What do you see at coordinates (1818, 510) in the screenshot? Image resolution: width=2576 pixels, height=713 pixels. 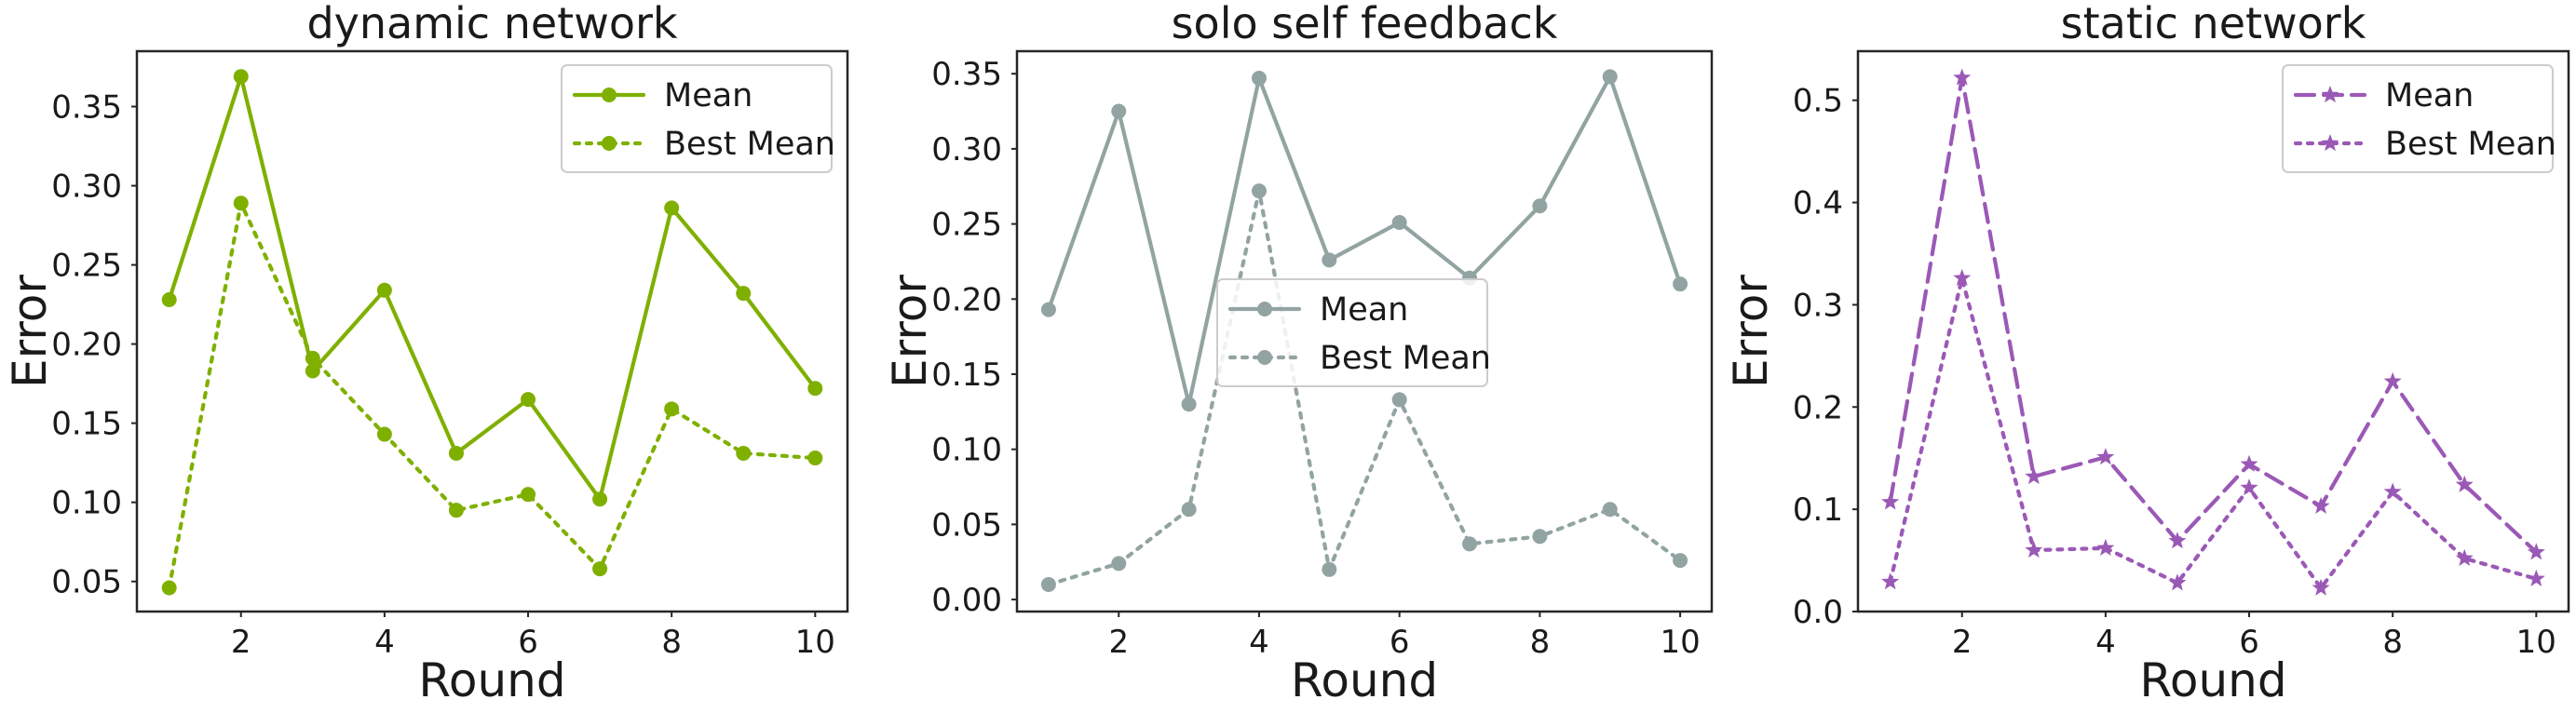 I see `y-tick-label: 0.1` at bounding box center [1818, 510].